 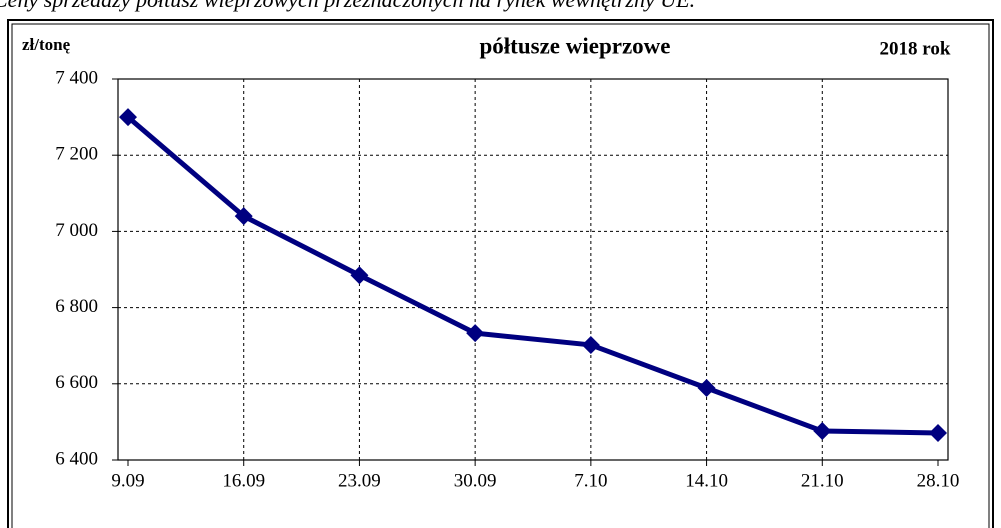 I want to click on x-tick-label: 9.09, so click(x=127, y=480).